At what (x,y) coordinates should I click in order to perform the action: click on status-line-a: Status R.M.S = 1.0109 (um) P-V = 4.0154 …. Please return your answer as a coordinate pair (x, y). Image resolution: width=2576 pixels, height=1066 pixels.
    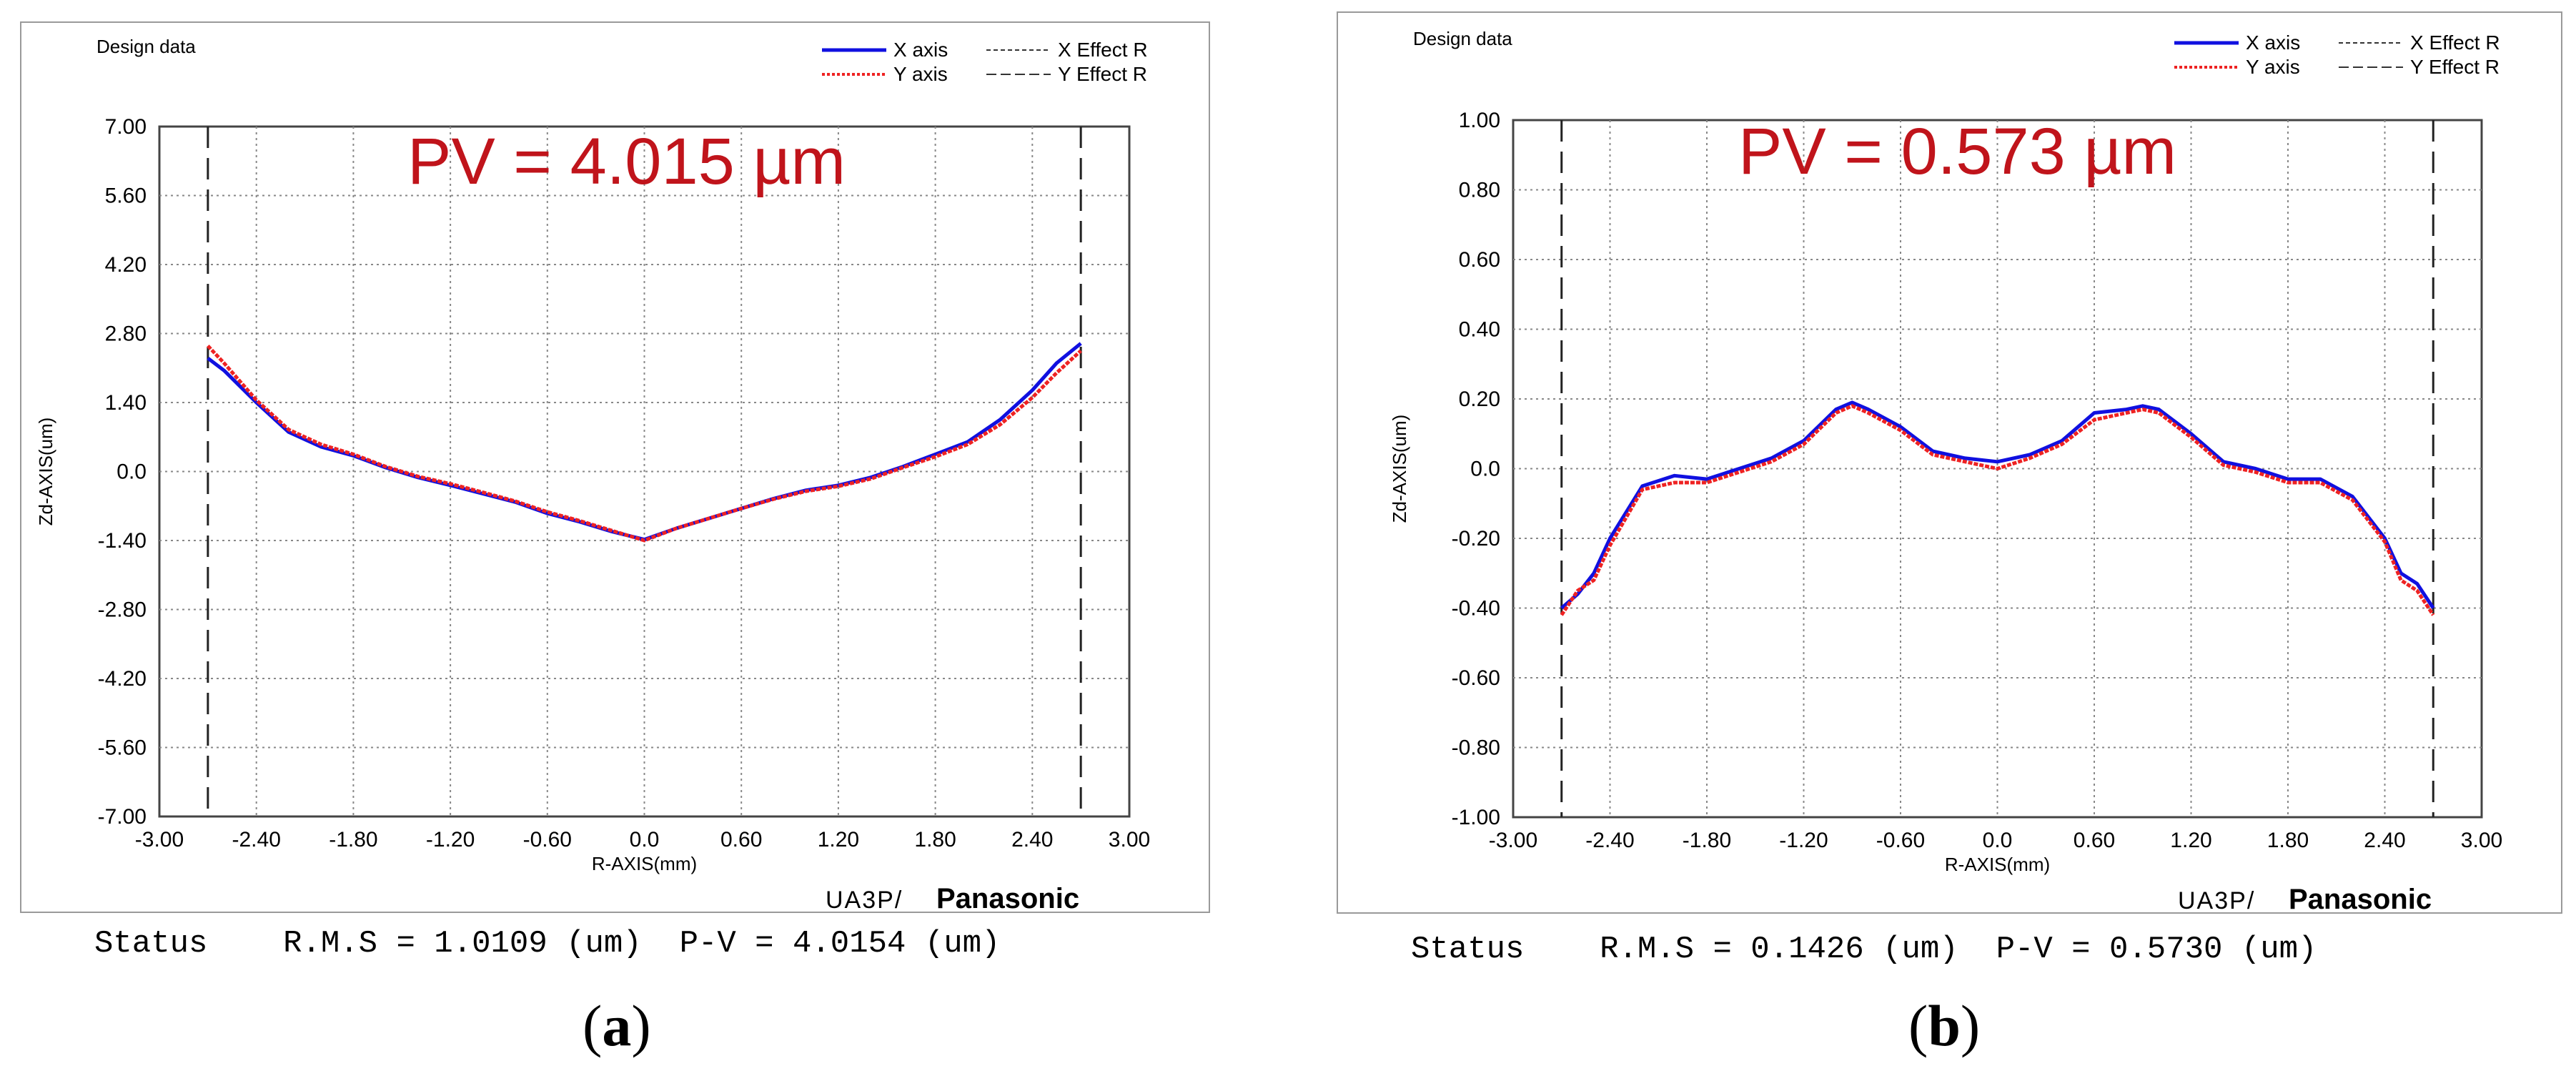
    Looking at the image, I should click on (547, 944).